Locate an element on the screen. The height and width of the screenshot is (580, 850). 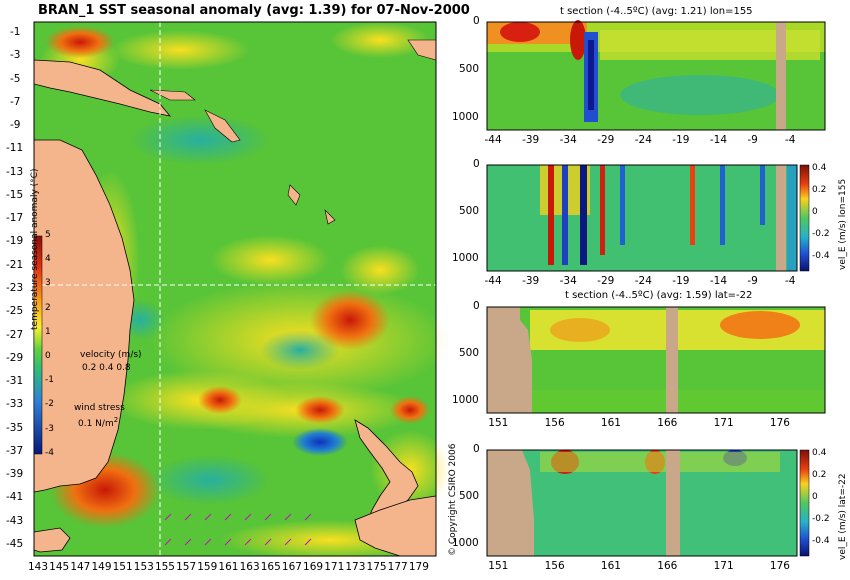
panel-4-colorbar-tick: -0.2 is located at coordinates (821, 519).